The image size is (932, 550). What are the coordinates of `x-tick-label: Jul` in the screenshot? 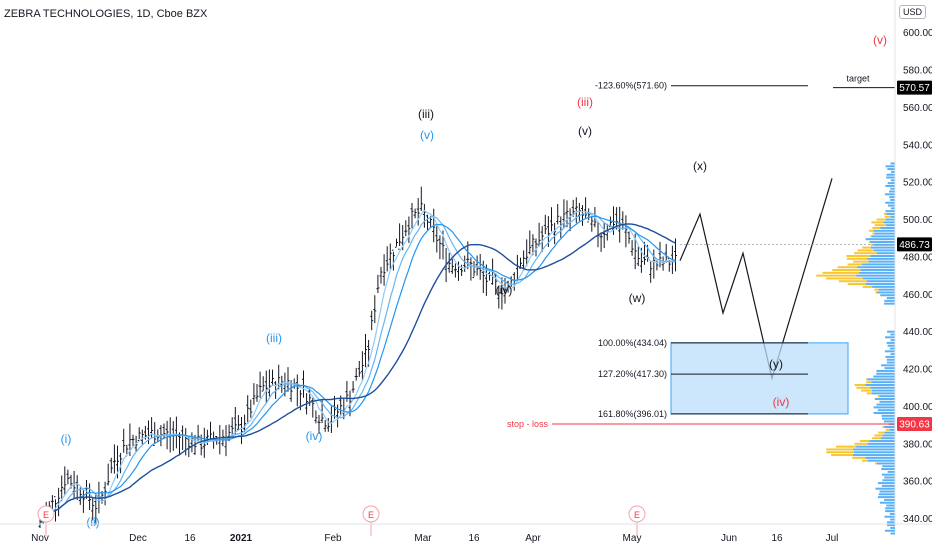 It's located at (832, 538).